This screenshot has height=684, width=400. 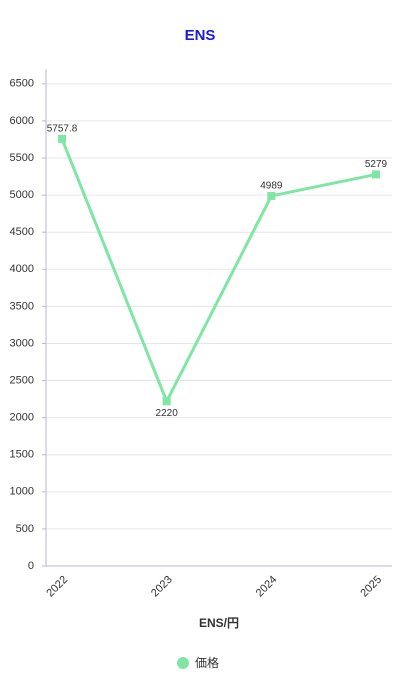 I want to click on chart-title: ENS, so click(x=200, y=35).